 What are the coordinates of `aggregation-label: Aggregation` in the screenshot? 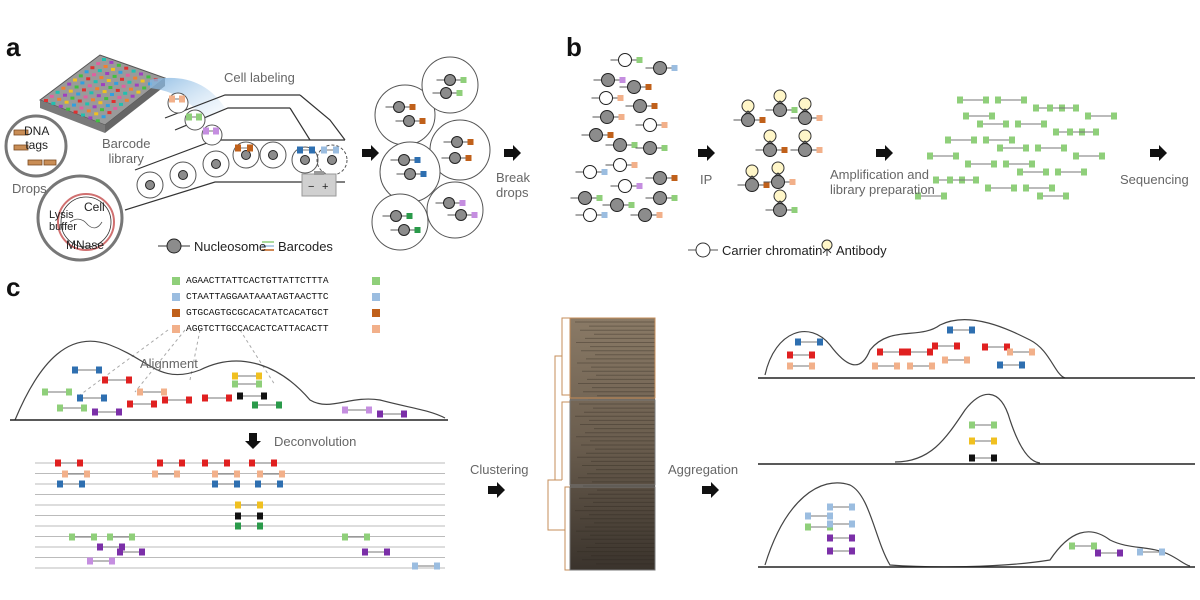 It's located at (703, 469).